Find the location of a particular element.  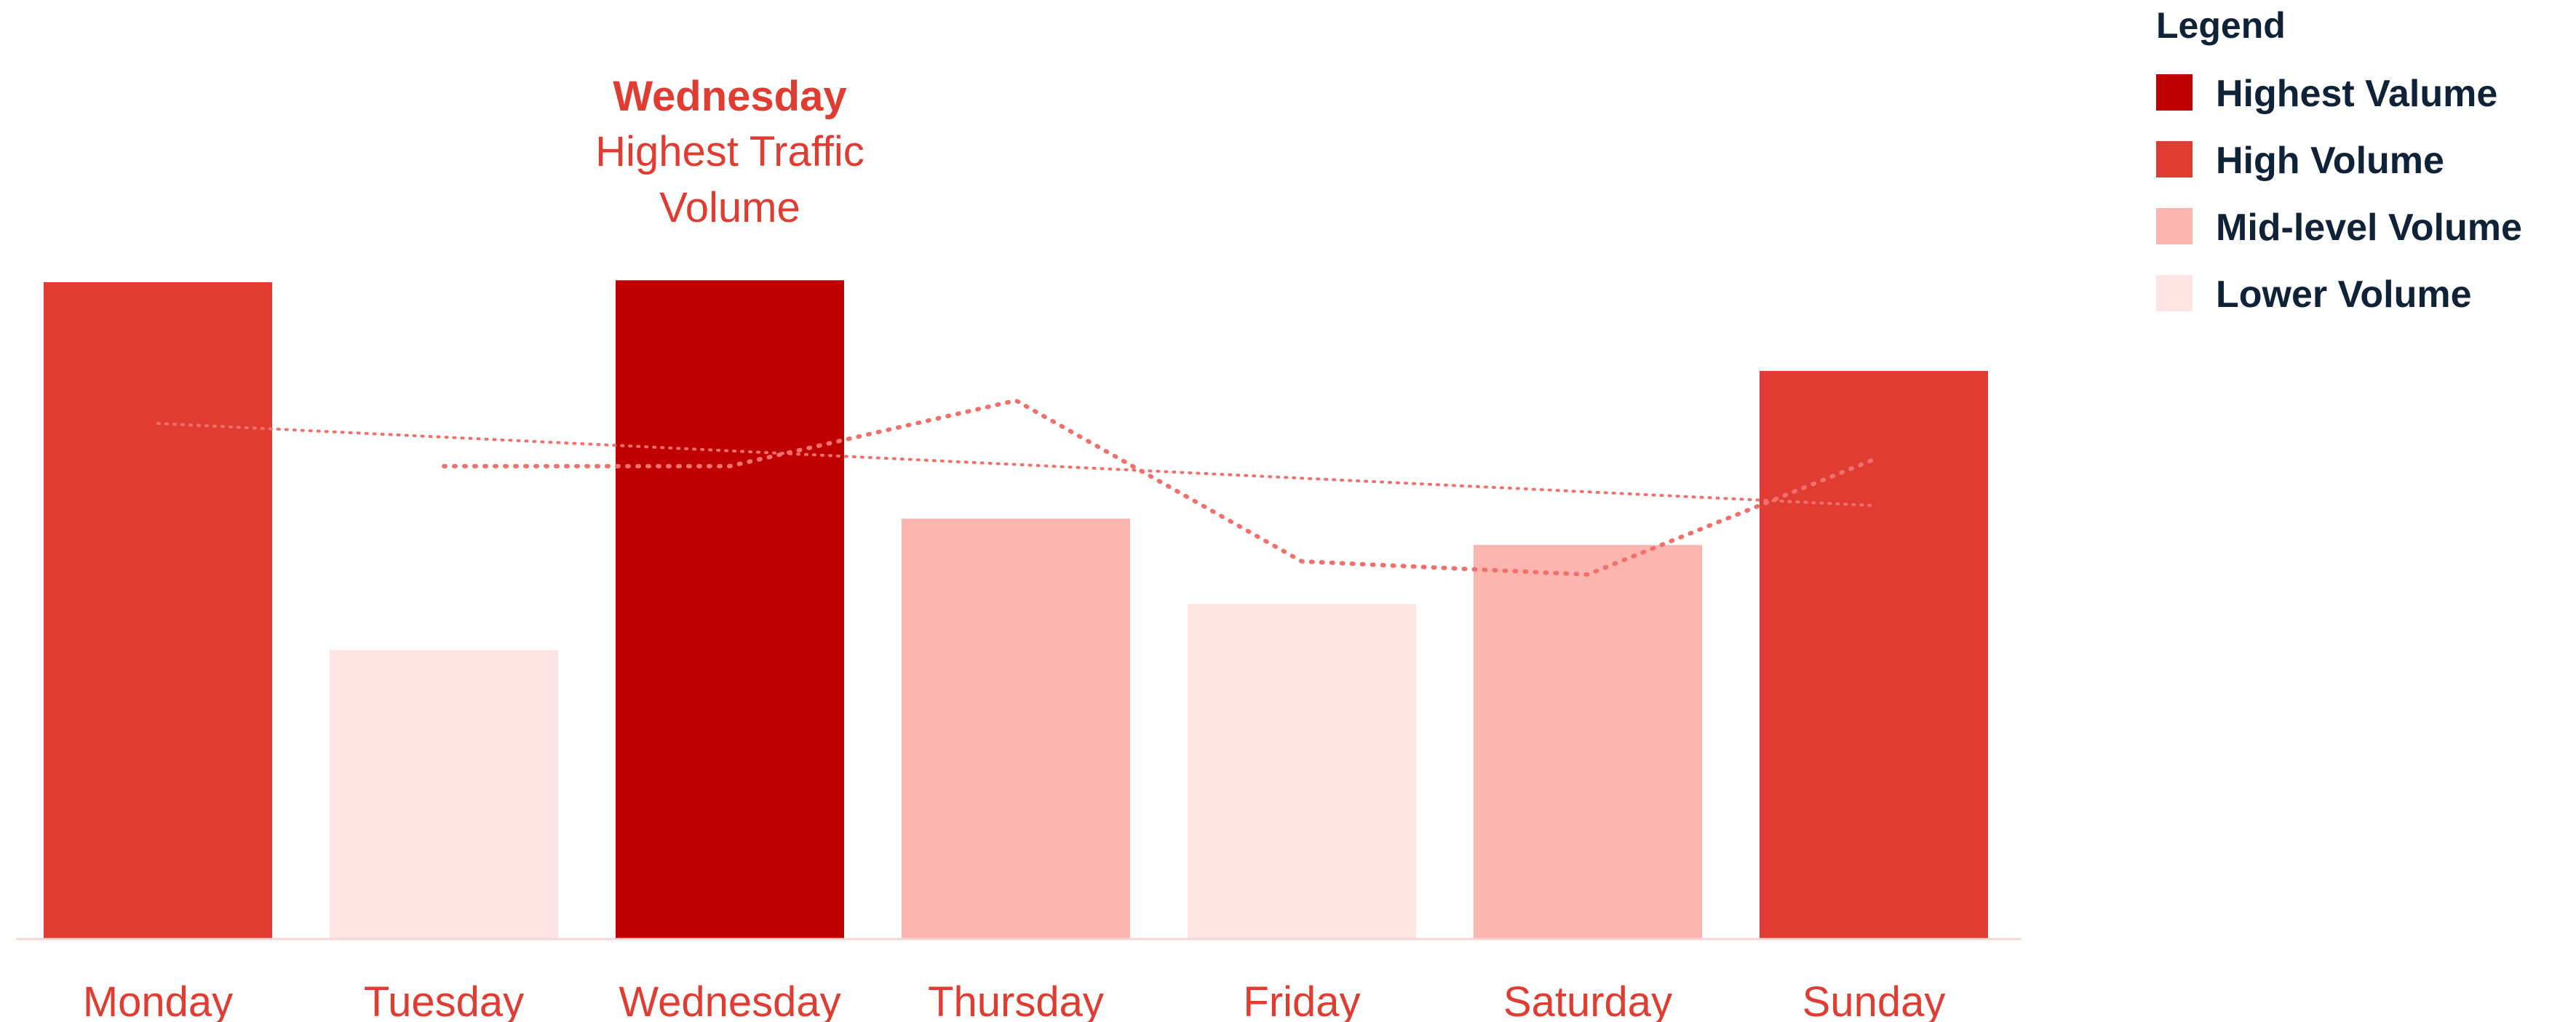

legend-label-high: High Volume is located at coordinates (2330, 161).